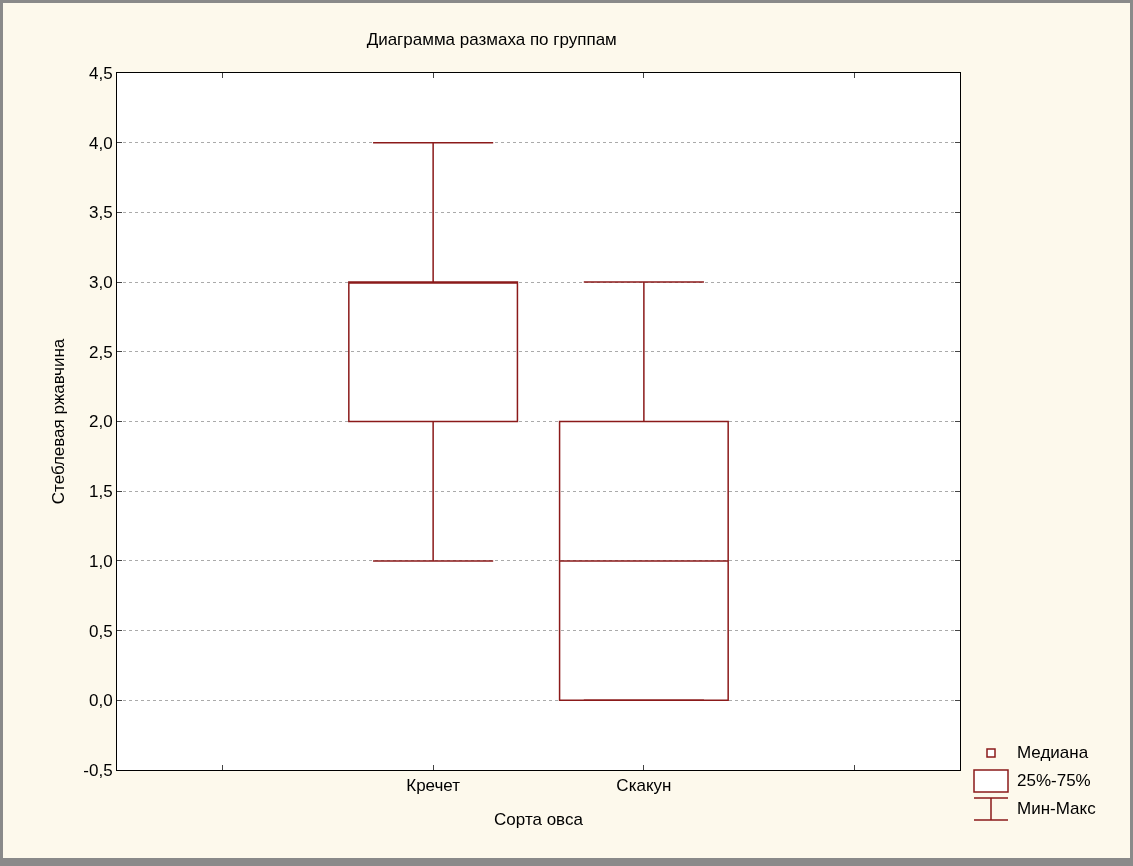  Describe the element at coordinates (644, 786) in the screenshot. I see `x-tick-label: Скакун` at that location.